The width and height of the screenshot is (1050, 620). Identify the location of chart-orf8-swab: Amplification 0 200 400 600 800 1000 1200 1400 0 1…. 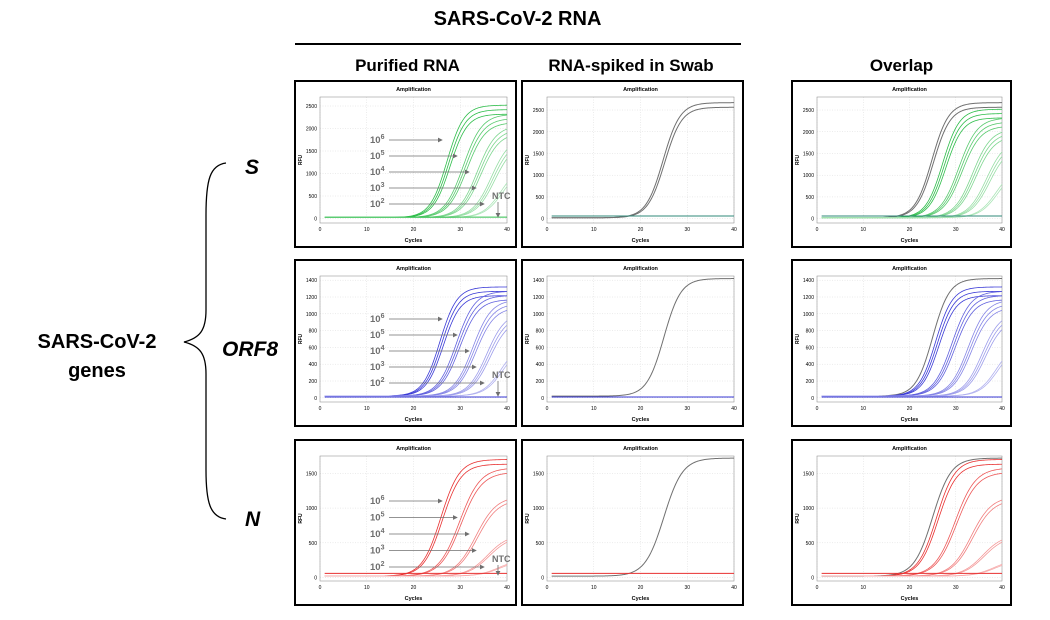
(632, 343).